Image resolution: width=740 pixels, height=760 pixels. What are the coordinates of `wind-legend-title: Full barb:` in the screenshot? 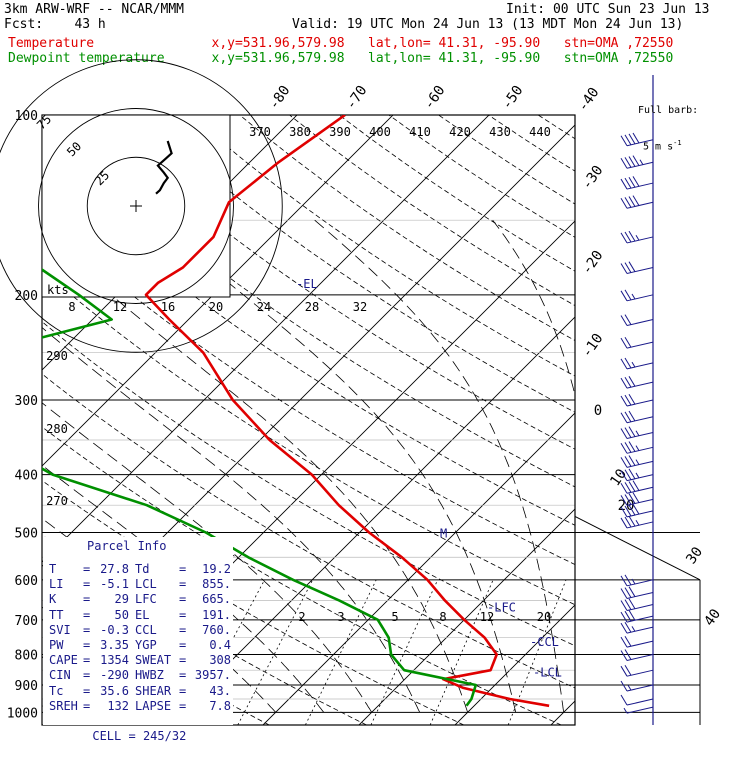 It's located at (666, 110).